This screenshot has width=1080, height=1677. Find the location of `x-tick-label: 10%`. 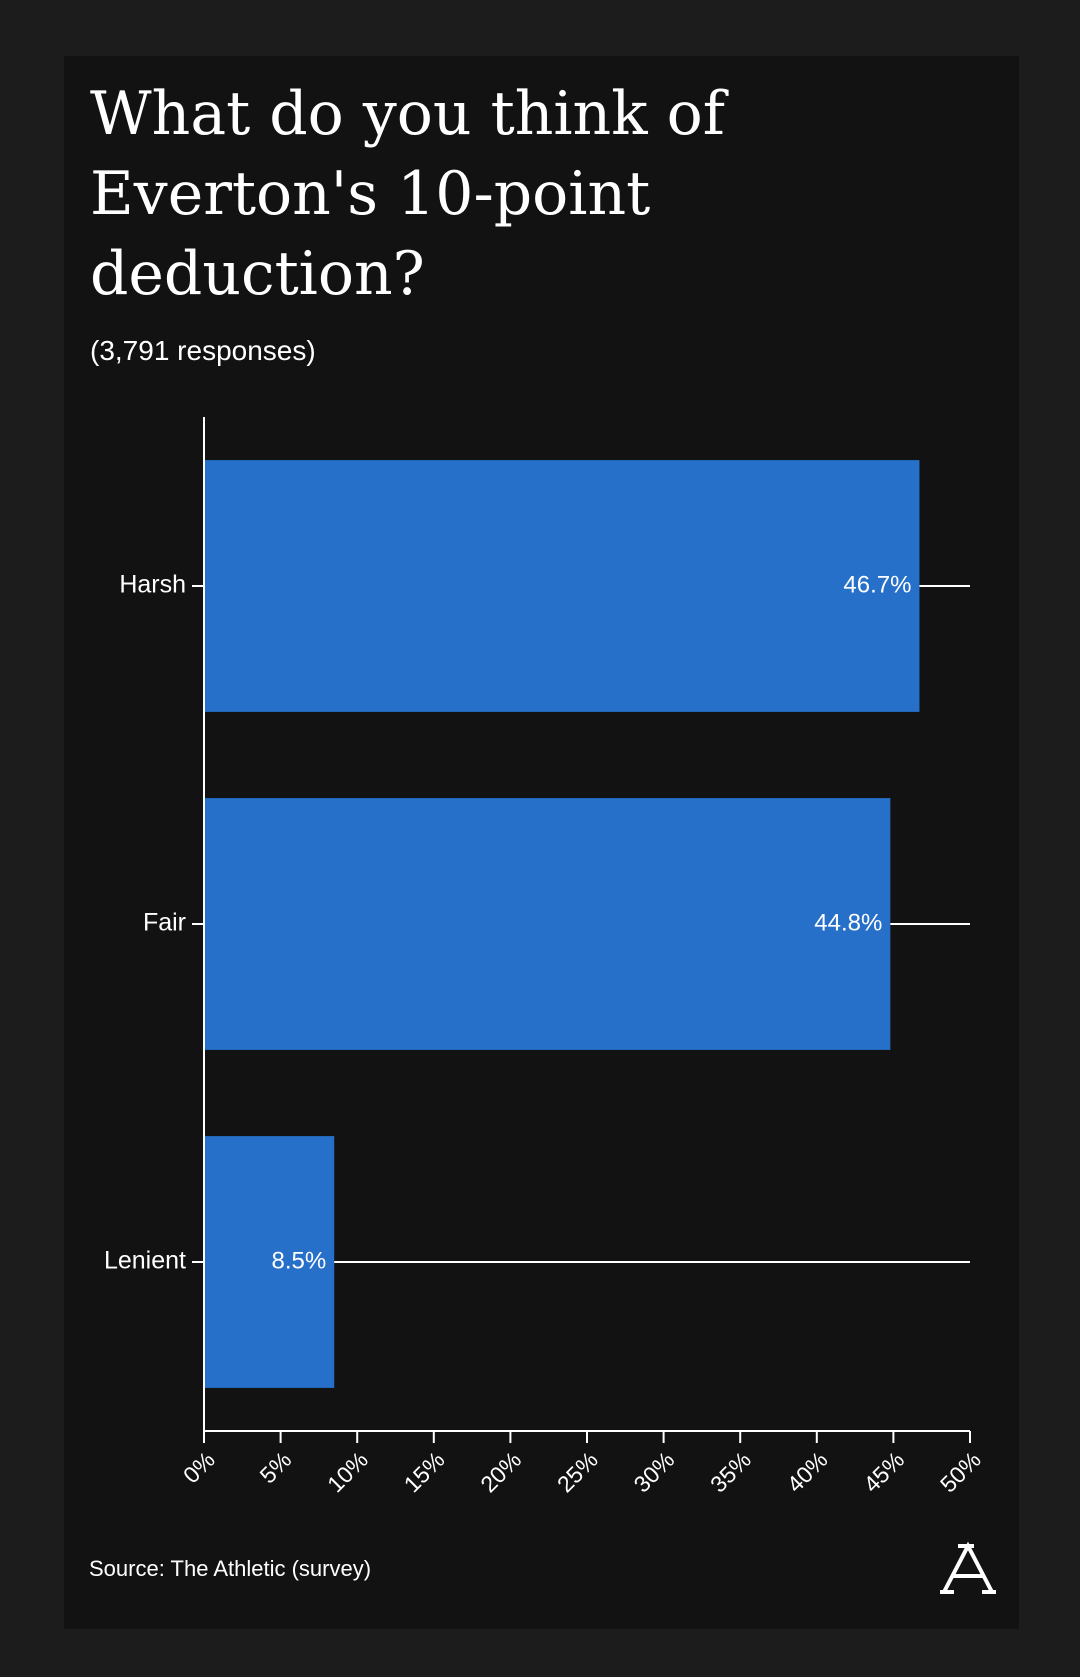

x-tick-label: 10% is located at coordinates (347, 1471).